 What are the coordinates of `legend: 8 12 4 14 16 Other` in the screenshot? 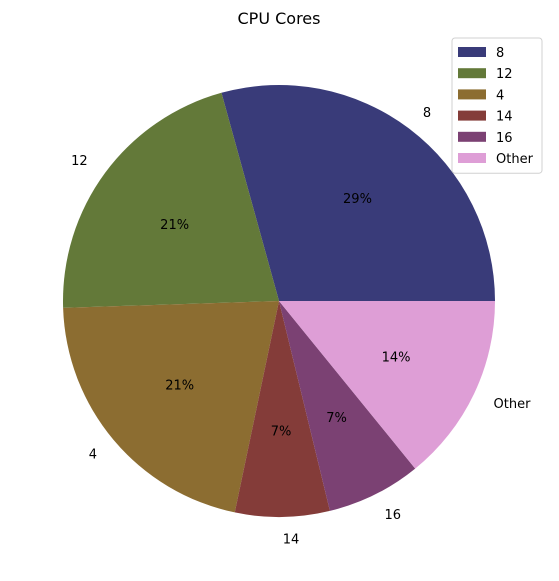 It's located at (497, 105).